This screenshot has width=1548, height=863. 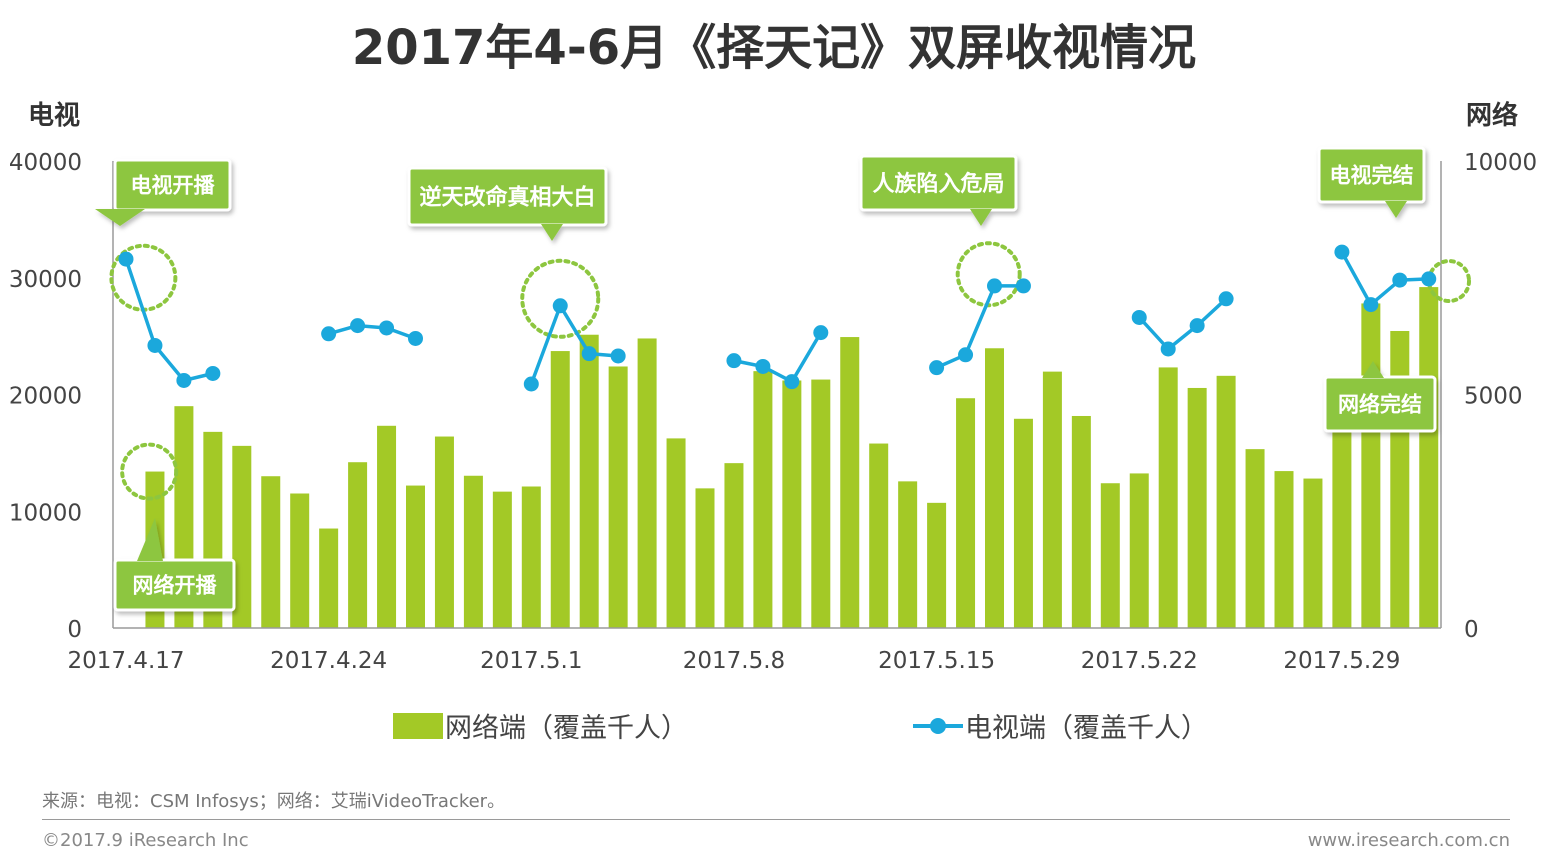 I want to click on left-tick-label: 20000, so click(x=45, y=397).